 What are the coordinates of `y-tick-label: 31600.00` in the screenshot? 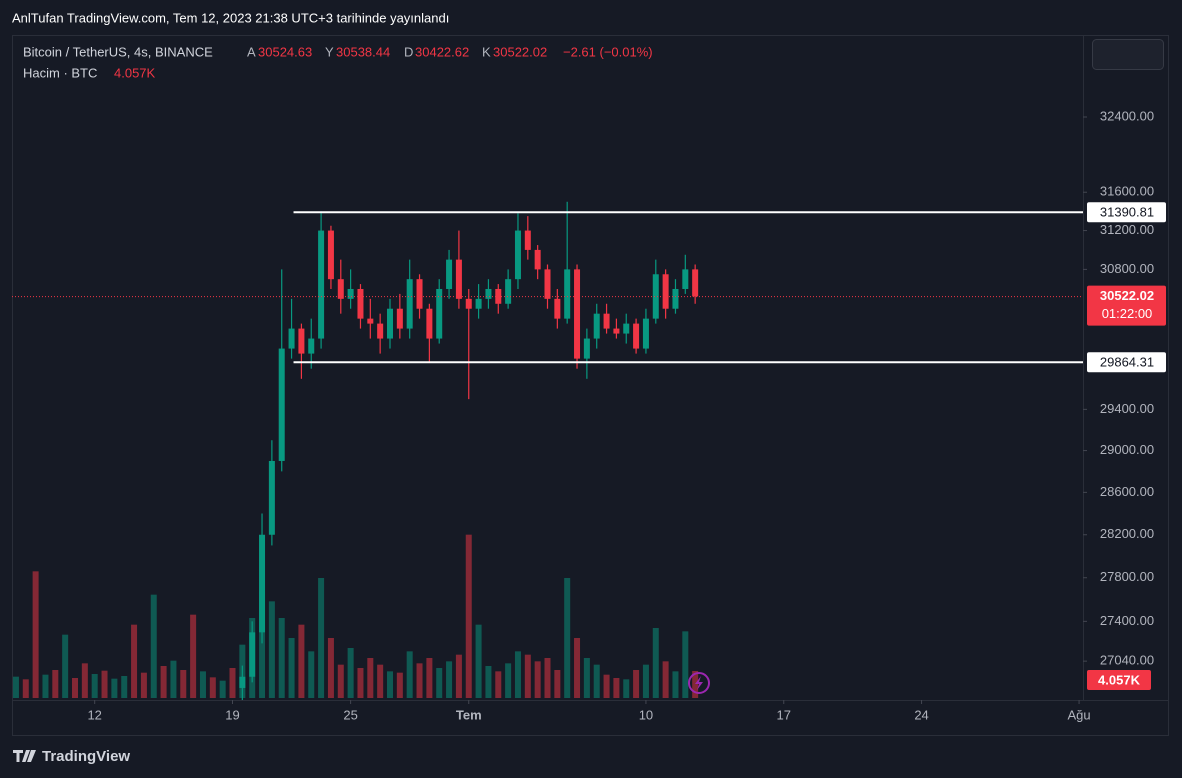 It's located at (1127, 191).